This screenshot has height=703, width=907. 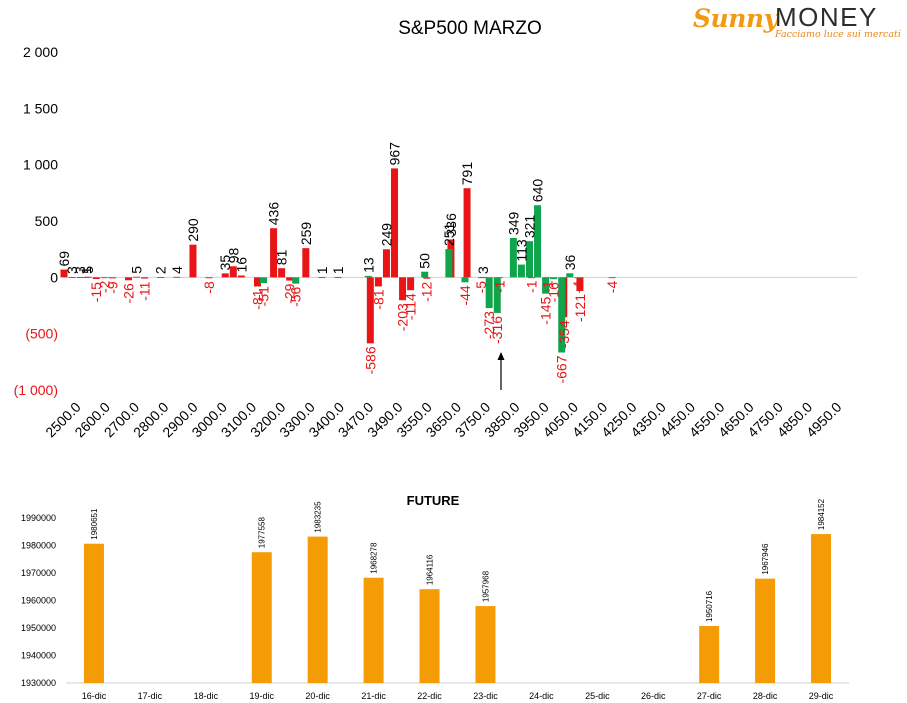 What do you see at coordinates (261, 696) in the screenshot?
I see `future-x-tick-label: 19-dic` at bounding box center [261, 696].